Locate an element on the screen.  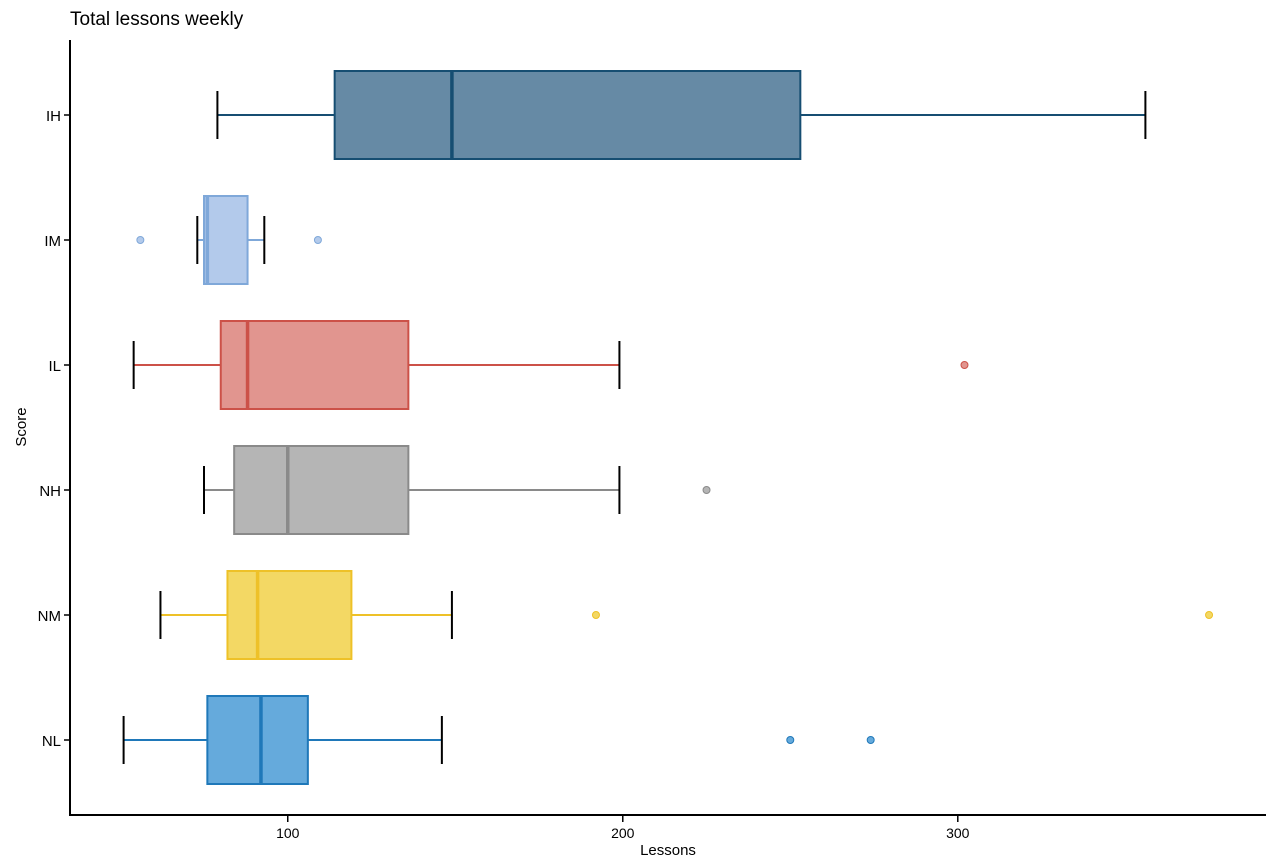
box-group-nm is located at coordinates (686, 615).